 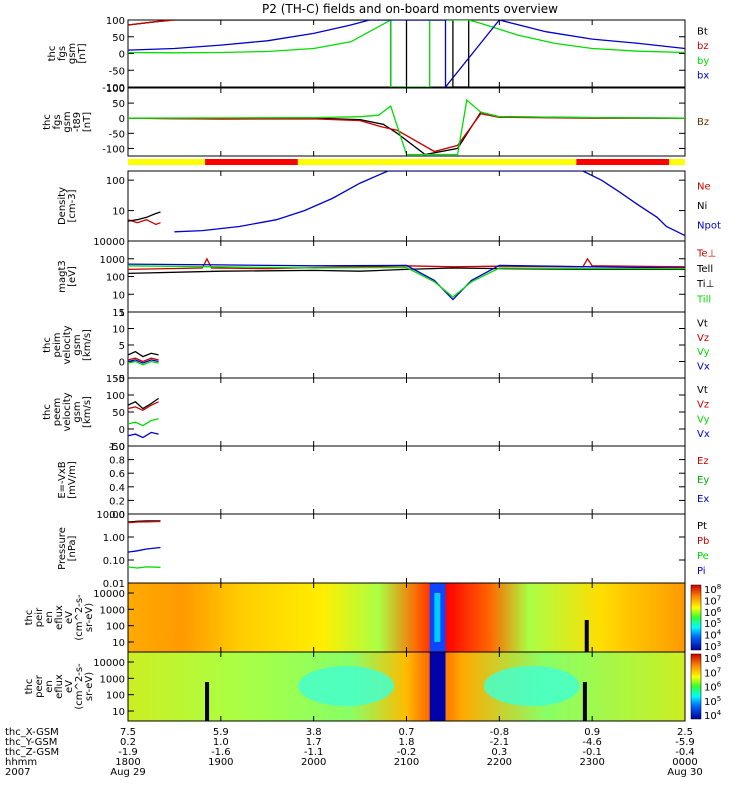 What do you see at coordinates (429, 204) in the screenshot?
I see `series-line-Npot` at bounding box center [429, 204].